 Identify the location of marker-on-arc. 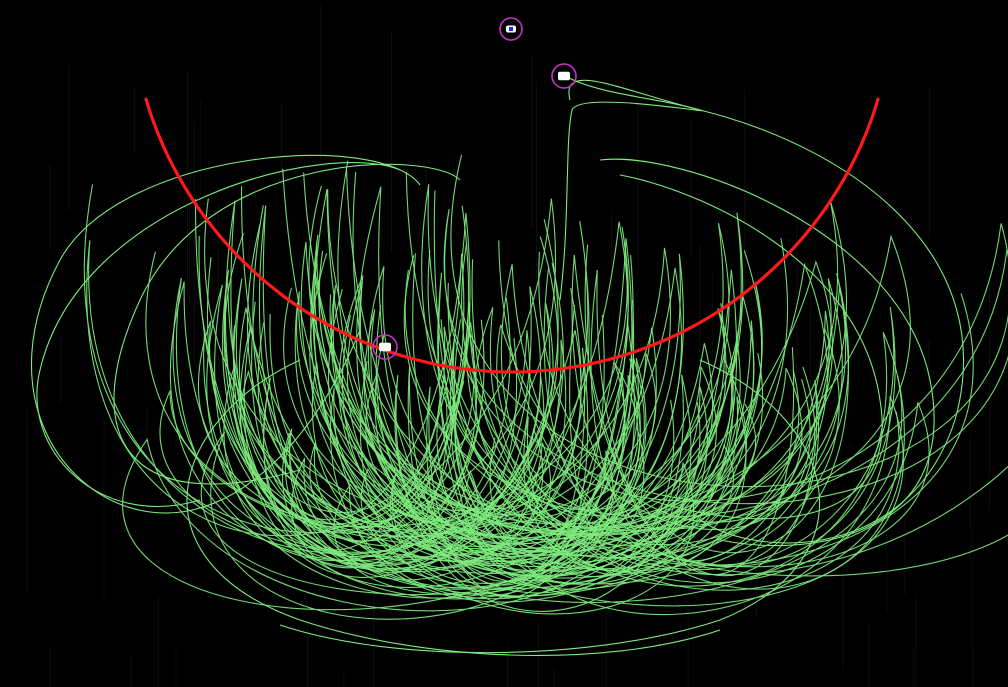
(385, 347).